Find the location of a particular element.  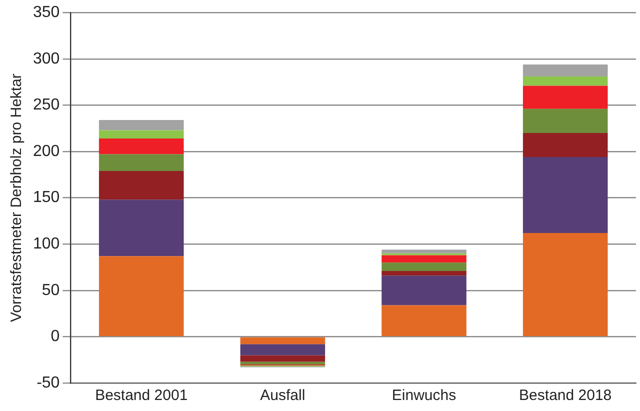

x-tick-label: Ausfall is located at coordinates (283, 395).